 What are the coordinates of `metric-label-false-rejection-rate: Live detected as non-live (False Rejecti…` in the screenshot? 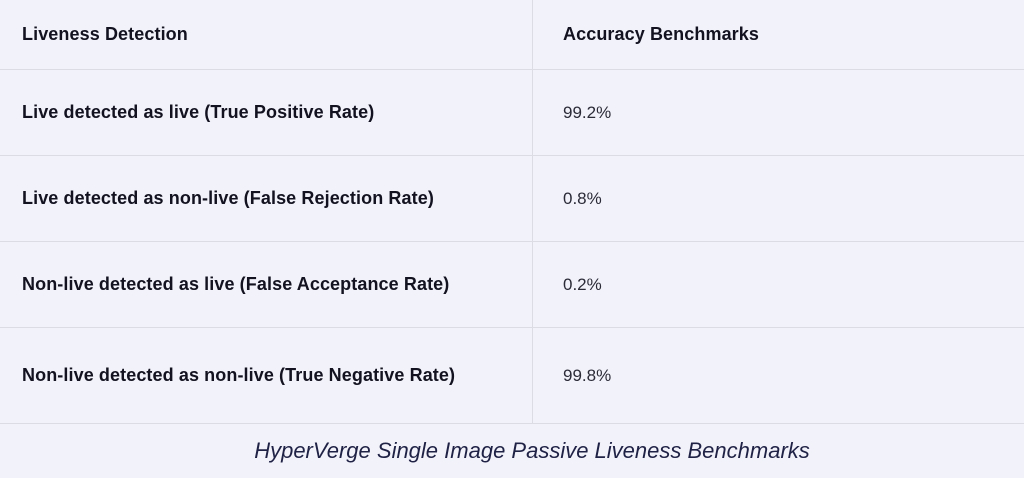 It's located at (266, 198).